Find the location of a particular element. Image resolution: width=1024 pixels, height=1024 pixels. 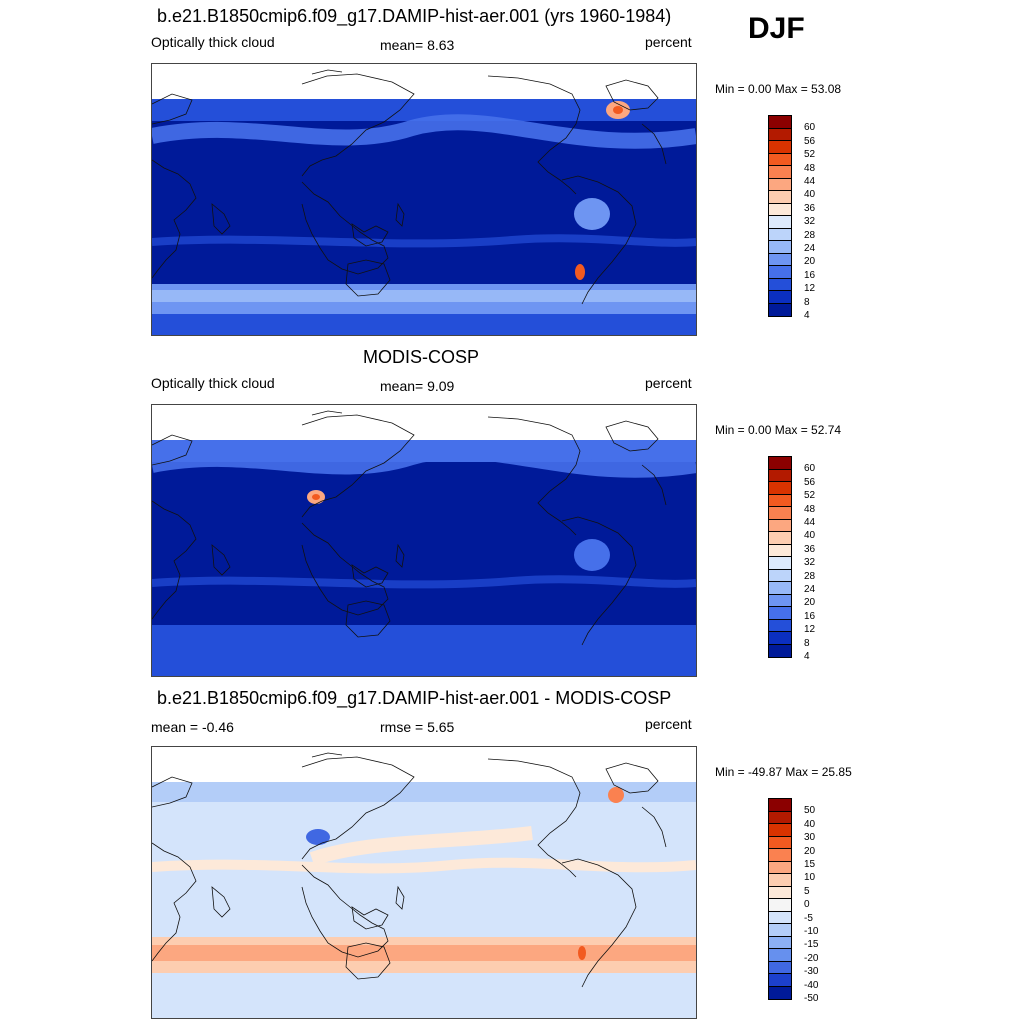

colorbar-tick-label: 48 is located at coordinates (810, 168).